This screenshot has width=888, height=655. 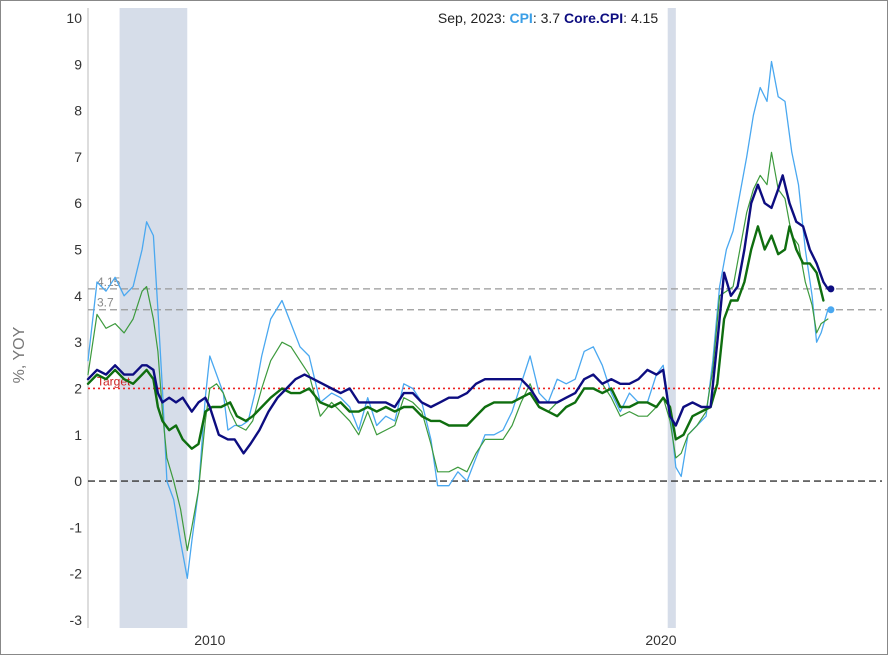 I want to click on x-tick-label: 2010, so click(x=209, y=640).